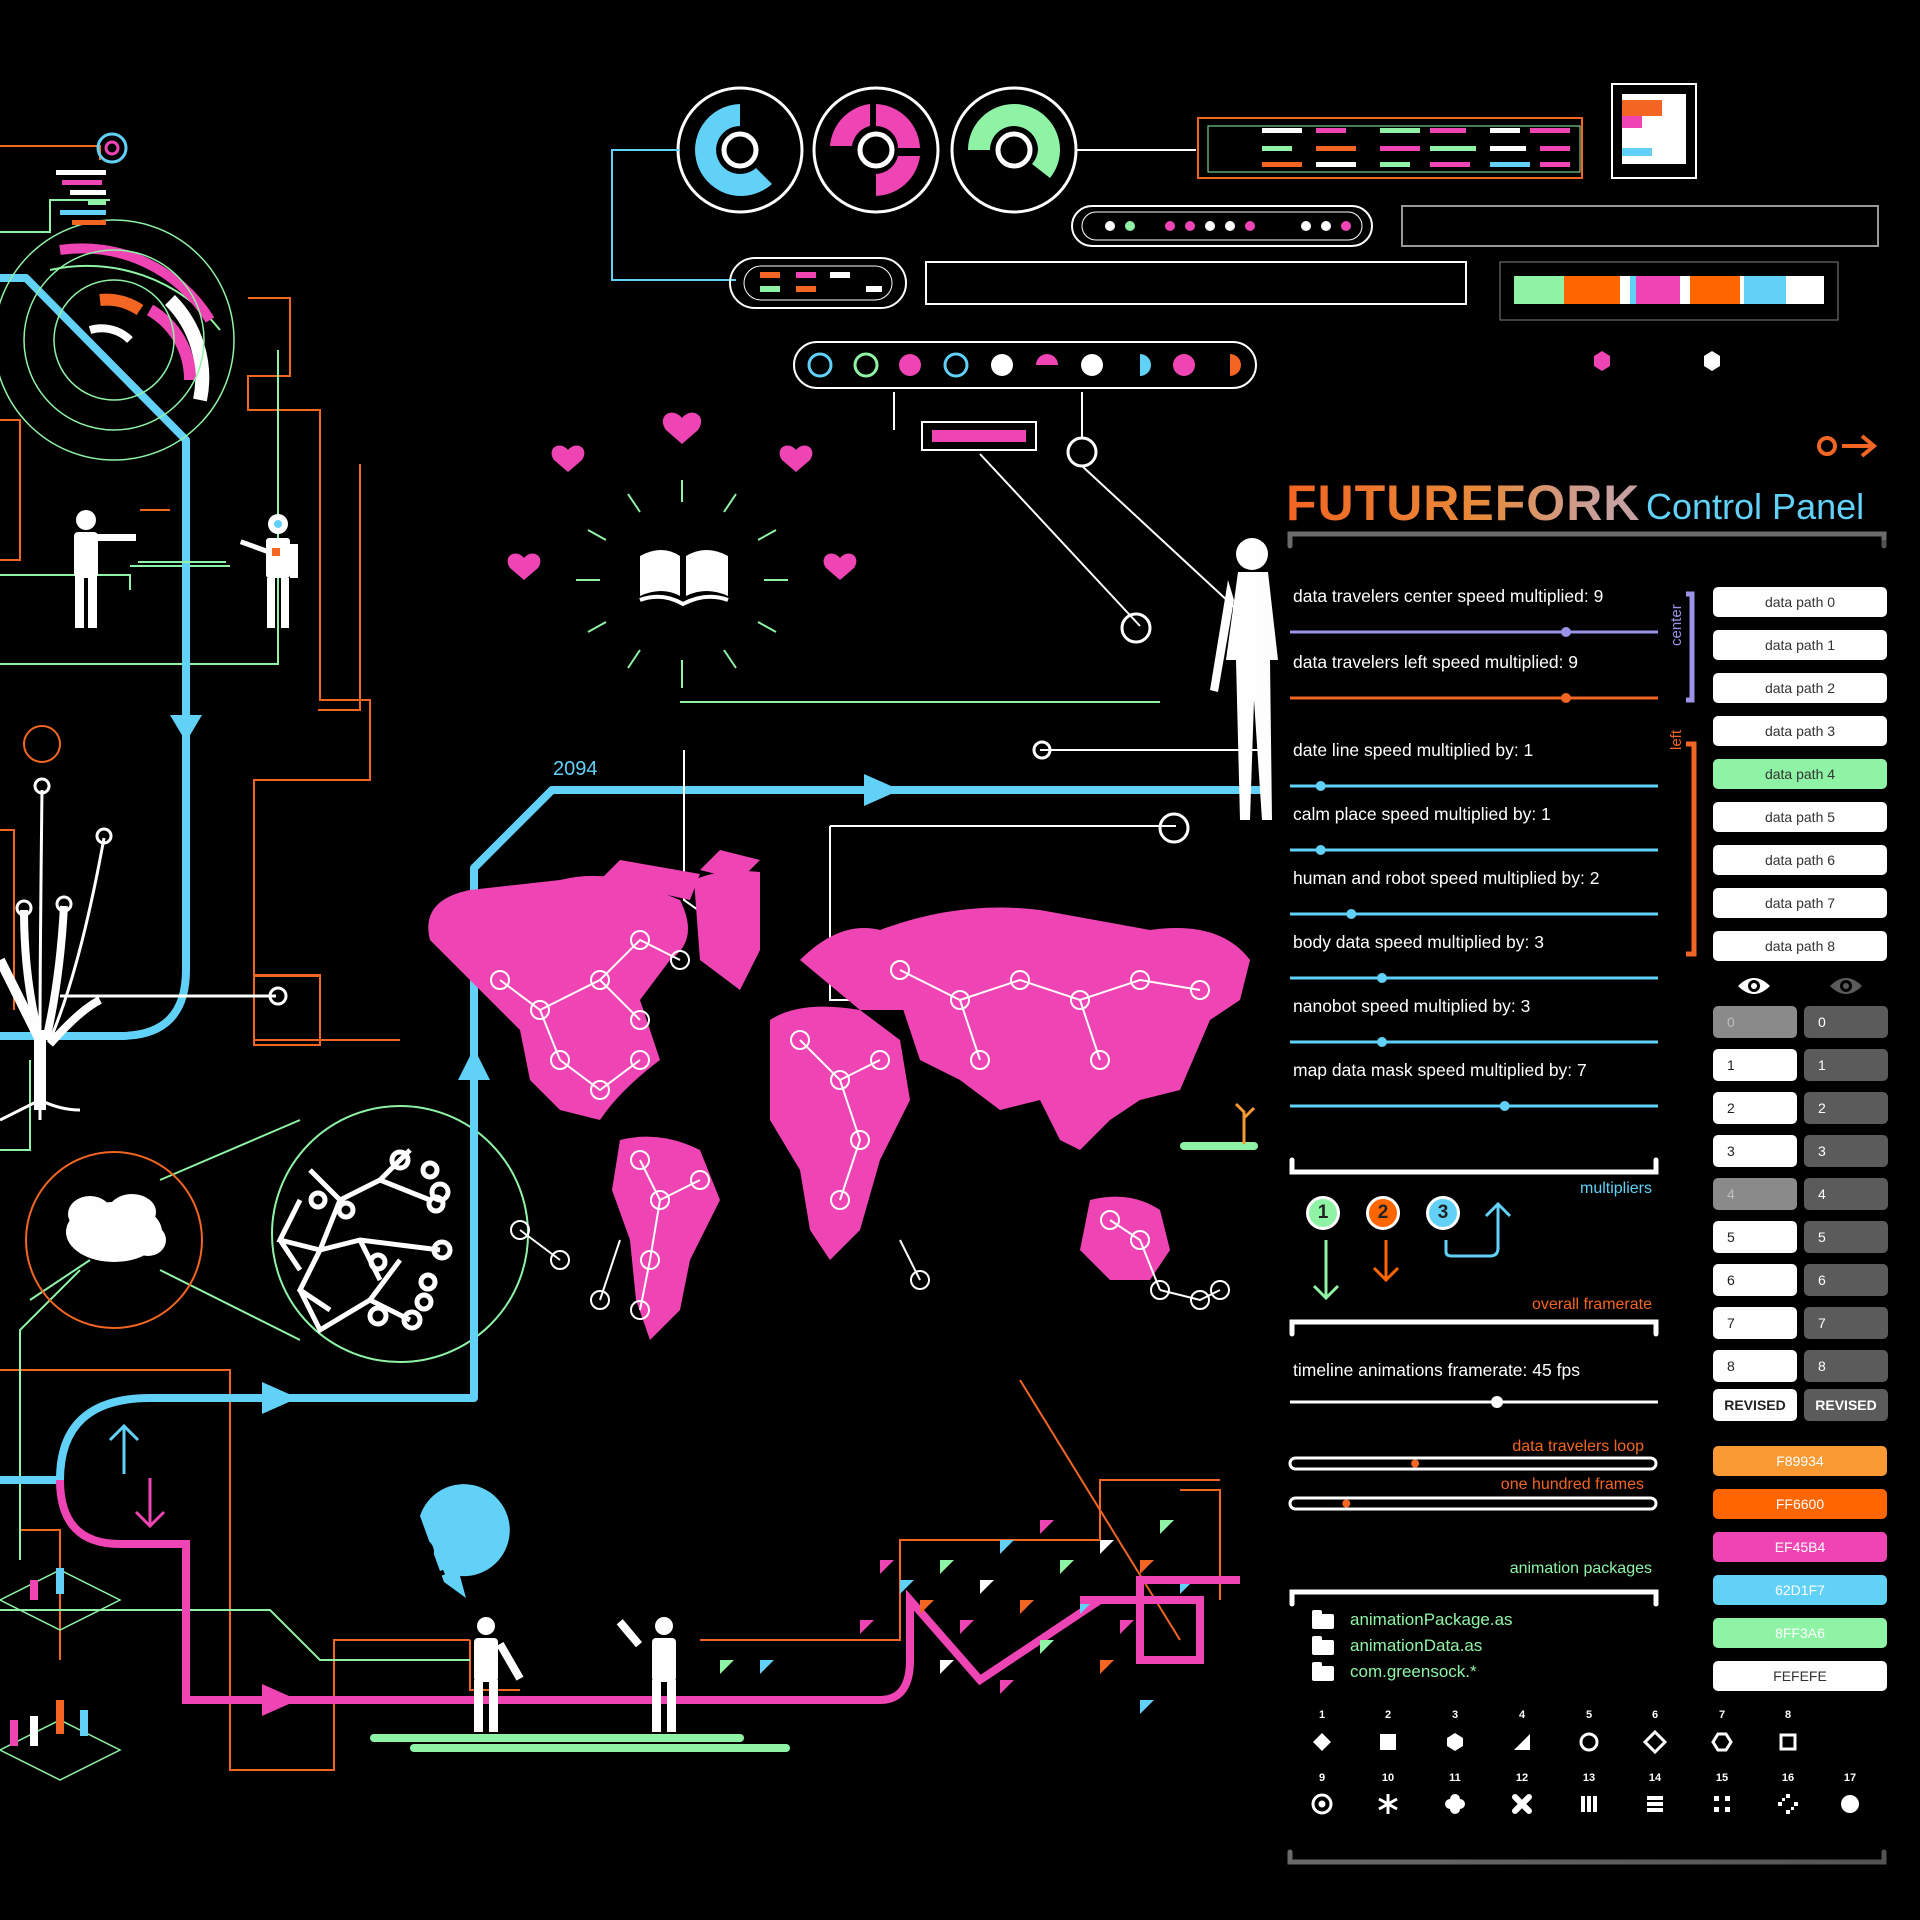 This screenshot has height=1920, width=1920. Describe the element at coordinates (1323, 1213) in the screenshot. I see `multiplier-button: 1` at that location.